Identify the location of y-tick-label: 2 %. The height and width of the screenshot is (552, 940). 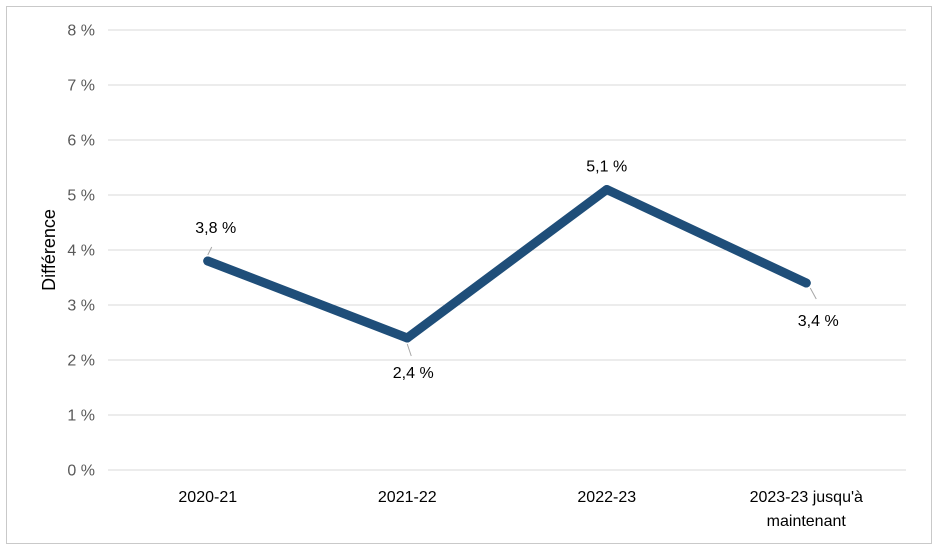
(81, 361).